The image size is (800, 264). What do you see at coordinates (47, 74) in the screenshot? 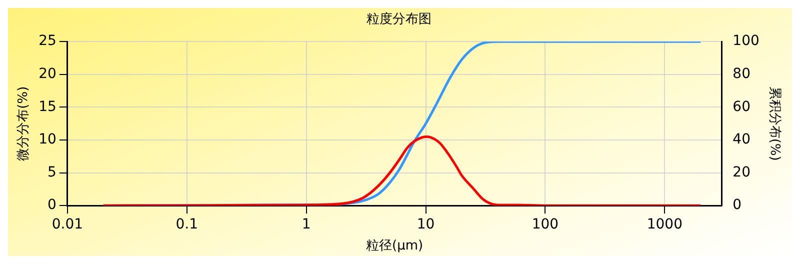
I see `y-tick-label: 20` at bounding box center [47, 74].